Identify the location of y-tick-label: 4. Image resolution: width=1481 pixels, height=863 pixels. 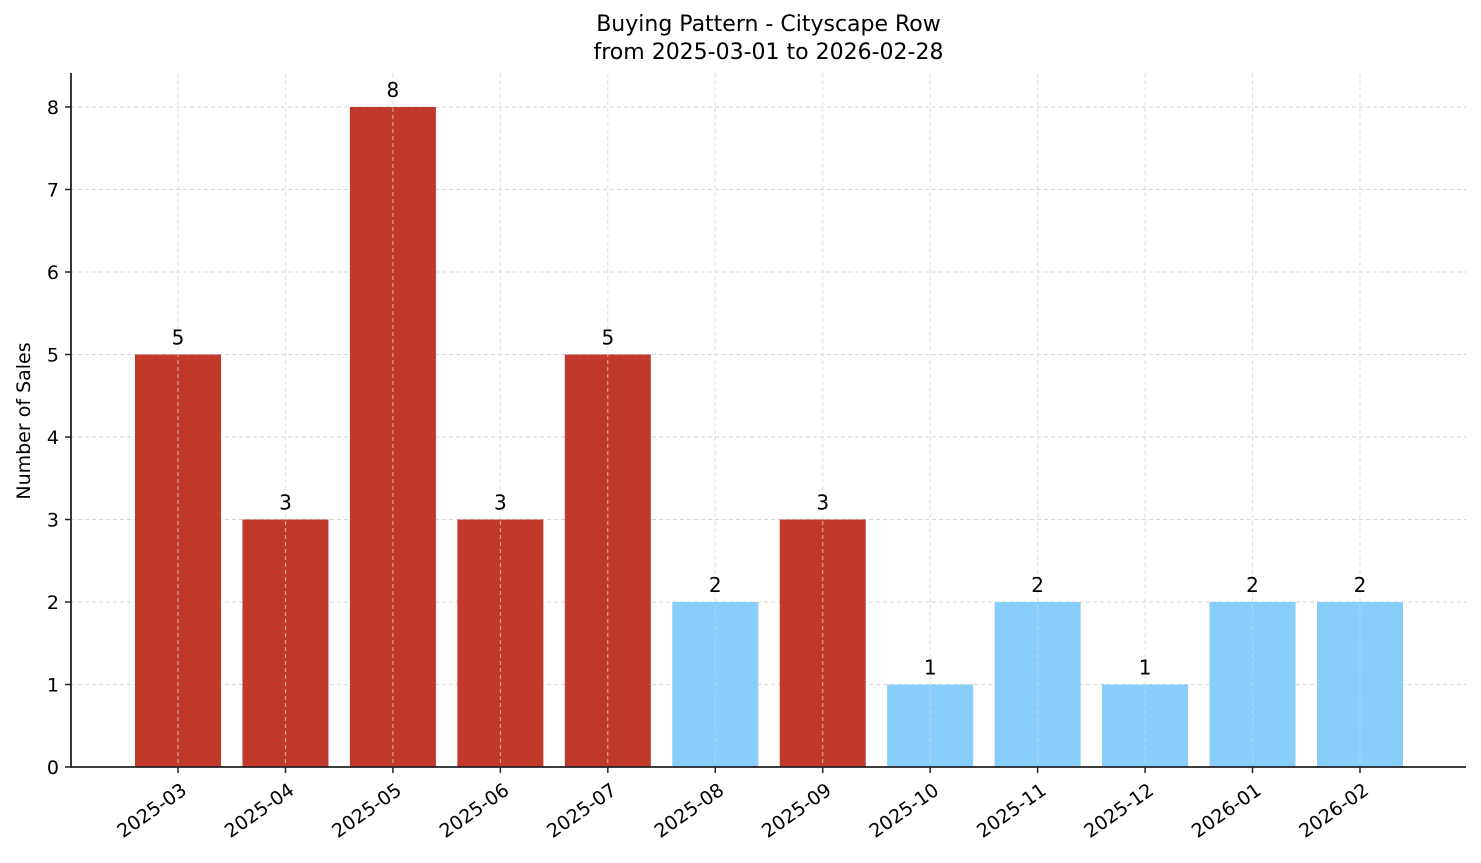
(53, 438).